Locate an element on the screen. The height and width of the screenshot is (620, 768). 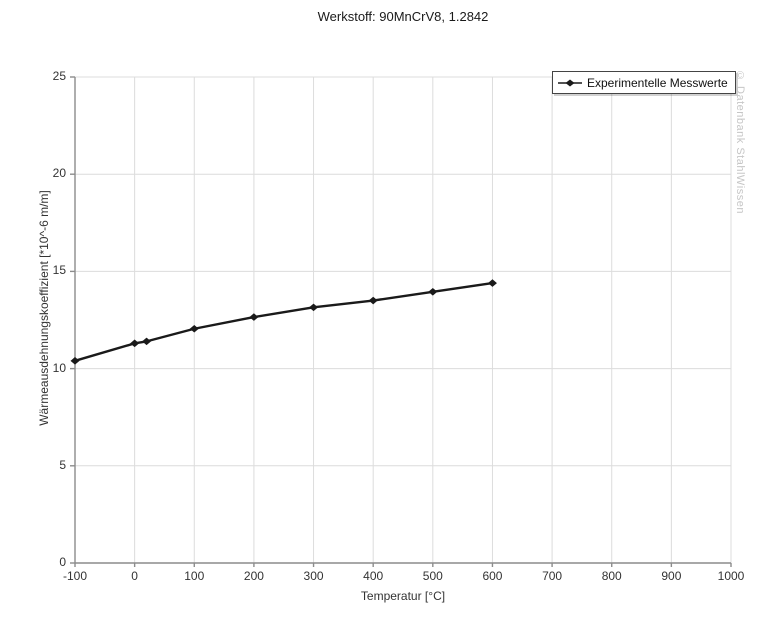
y-tick-label: 10 is located at coordinates (59, 367).